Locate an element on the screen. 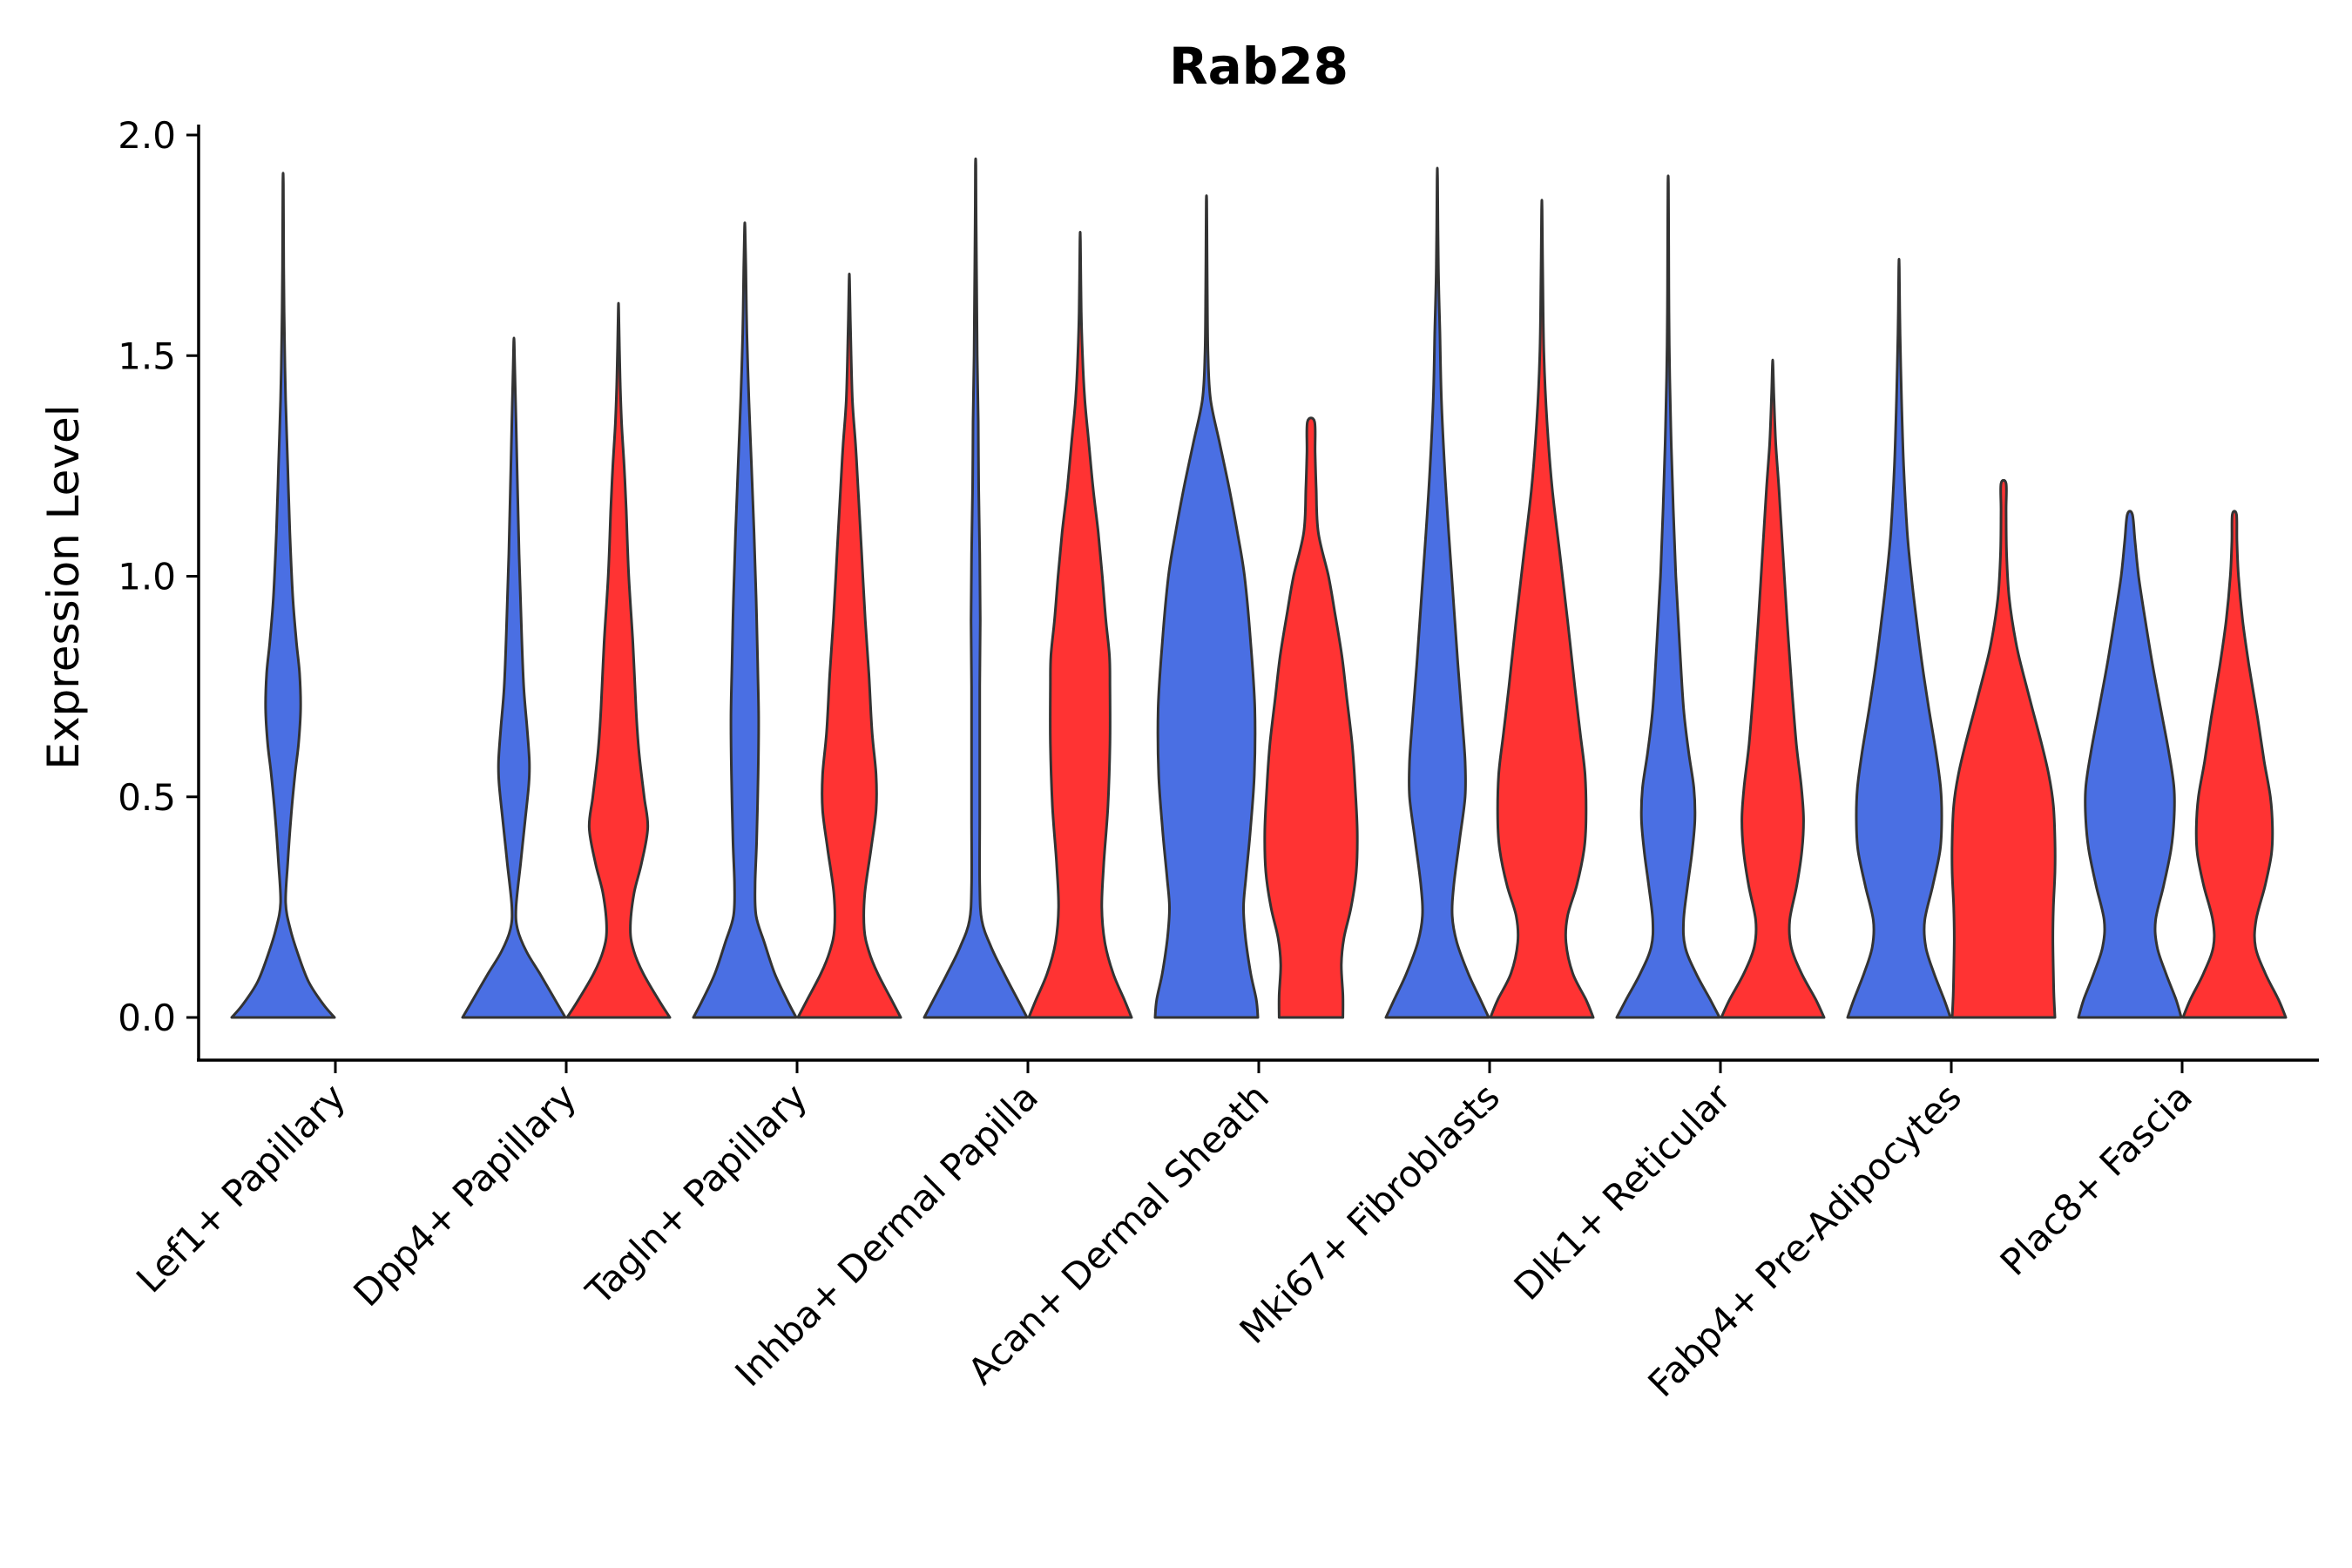 The image size is (2352, 1568). violin-mki67-fibroblasts-red is located at coordinates (1542, 609).